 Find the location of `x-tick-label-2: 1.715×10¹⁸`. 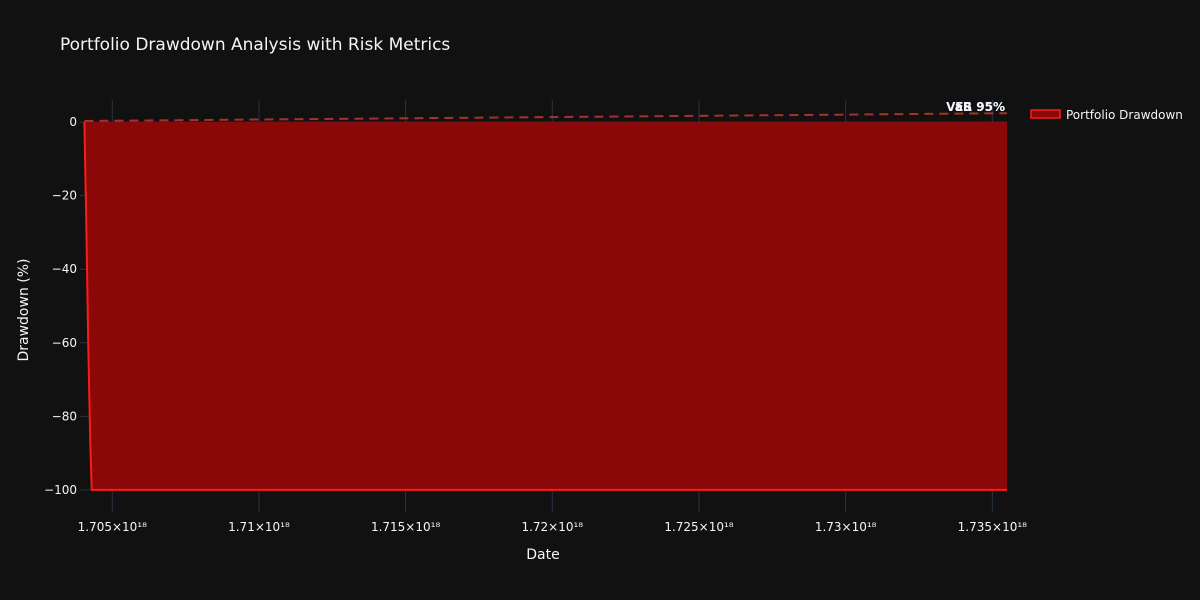

x-tick-label-2: 1.715×10¹⁸ is located at coordinates (405, 527).